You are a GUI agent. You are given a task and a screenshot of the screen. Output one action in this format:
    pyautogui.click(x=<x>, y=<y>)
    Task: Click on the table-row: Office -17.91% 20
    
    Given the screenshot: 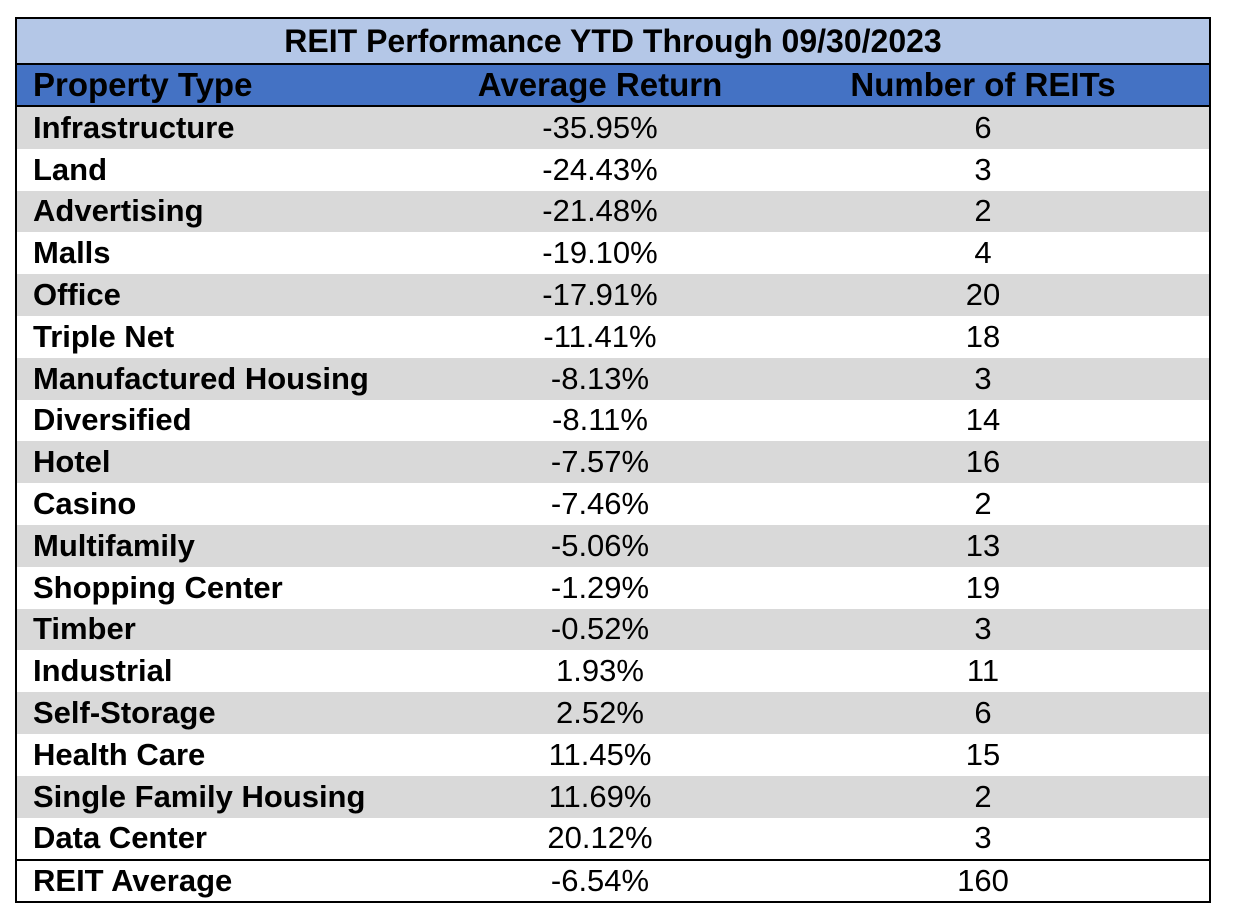 What is the action you would take?
    pyautogui.click(x=613, y=295)
    